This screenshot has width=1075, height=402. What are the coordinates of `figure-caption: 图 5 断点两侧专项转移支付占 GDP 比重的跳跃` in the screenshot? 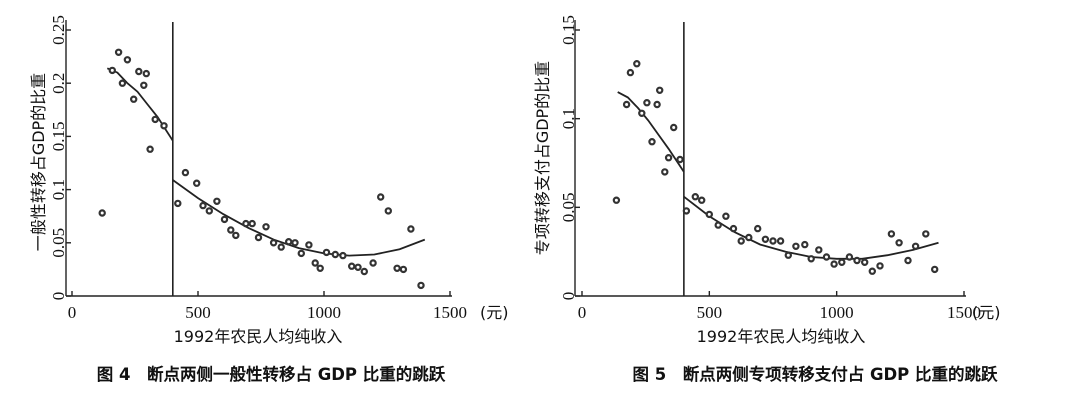 It's located at (815, 374).